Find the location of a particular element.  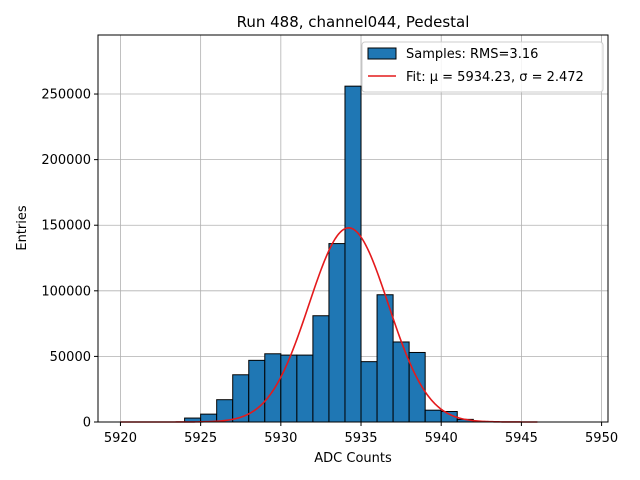

x-tick-label: 5930 is located at coordinates (280, 438).